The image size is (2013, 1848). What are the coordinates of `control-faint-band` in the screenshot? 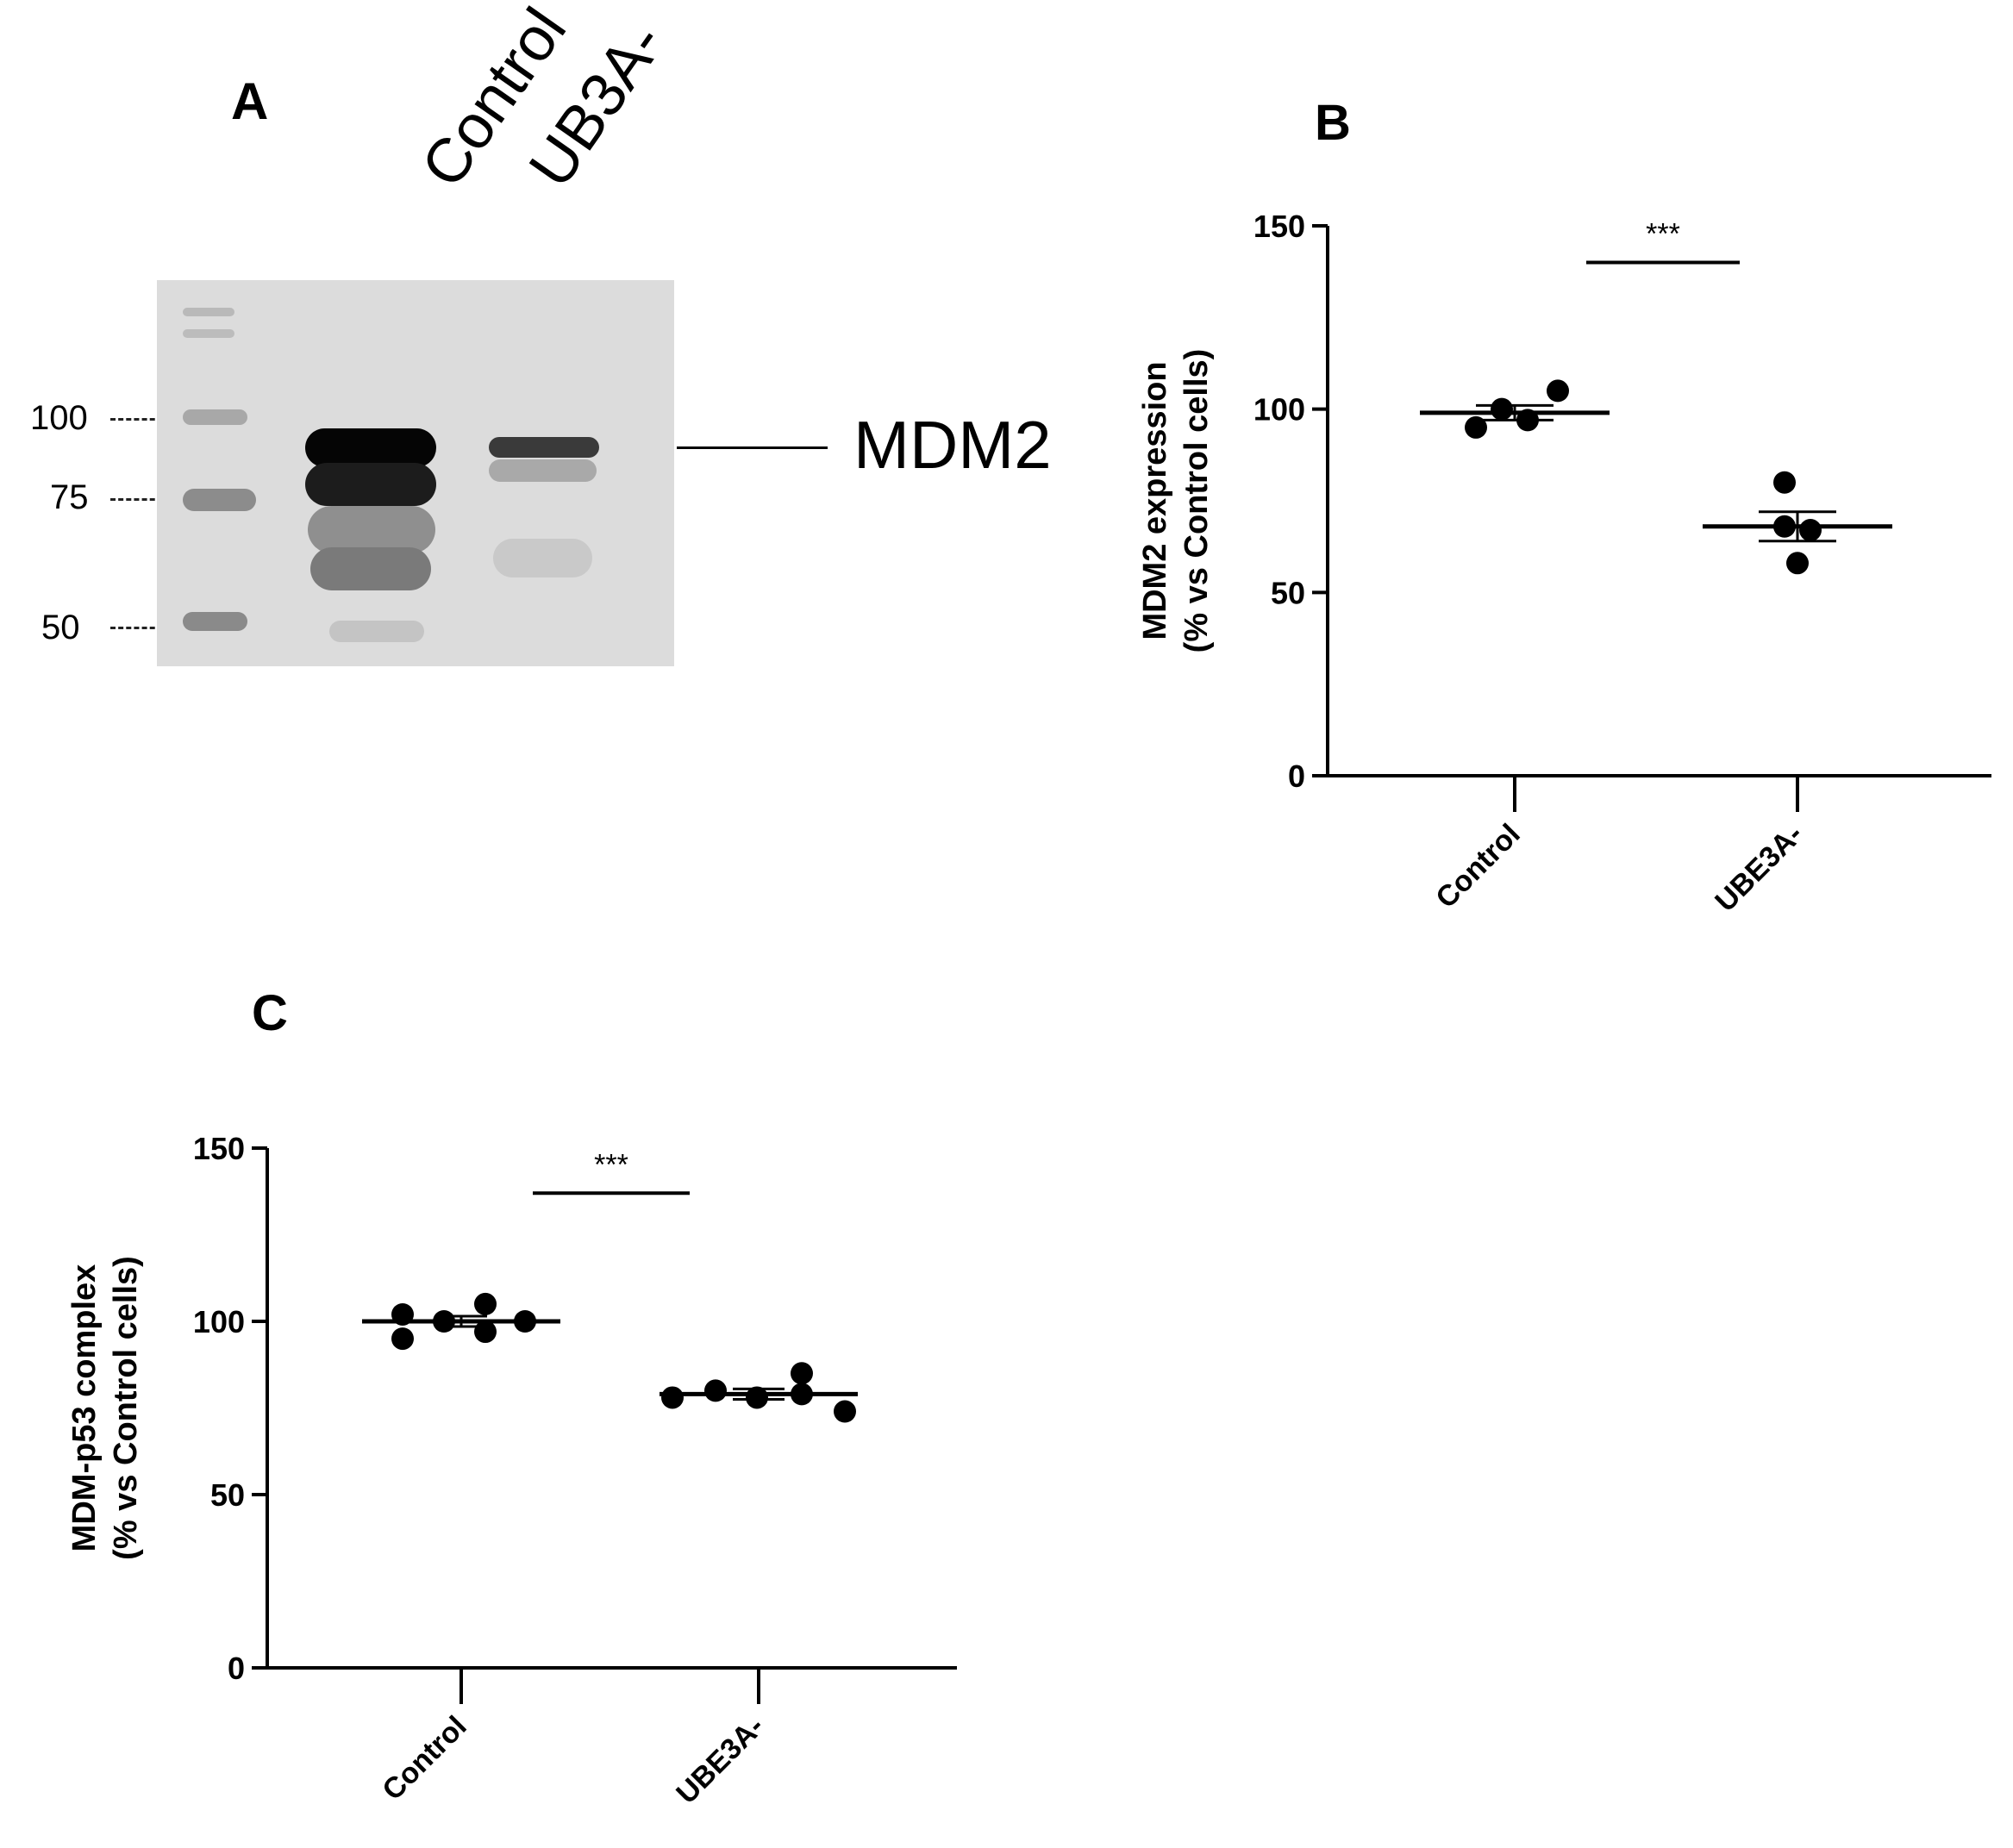 It's located at (370, 568).